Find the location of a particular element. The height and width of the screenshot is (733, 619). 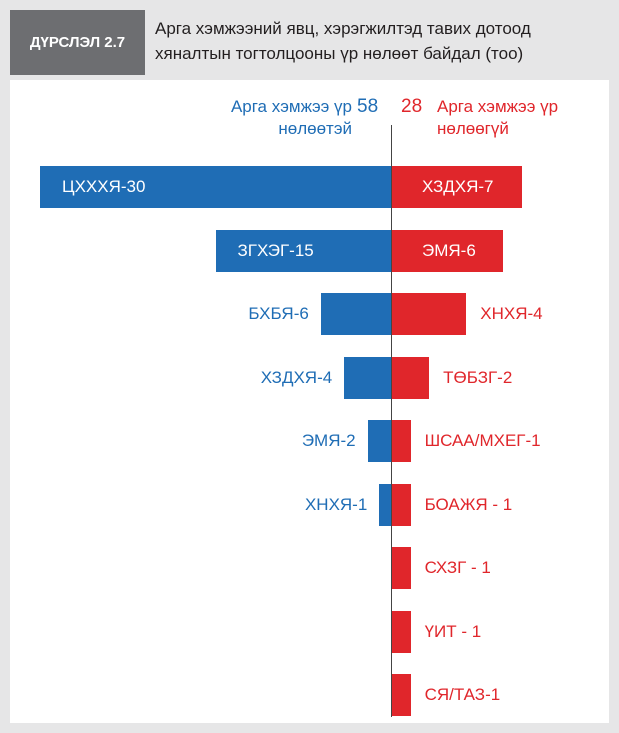

bar-label: ХНХЯ-1 is located at coordinates (336, 504).